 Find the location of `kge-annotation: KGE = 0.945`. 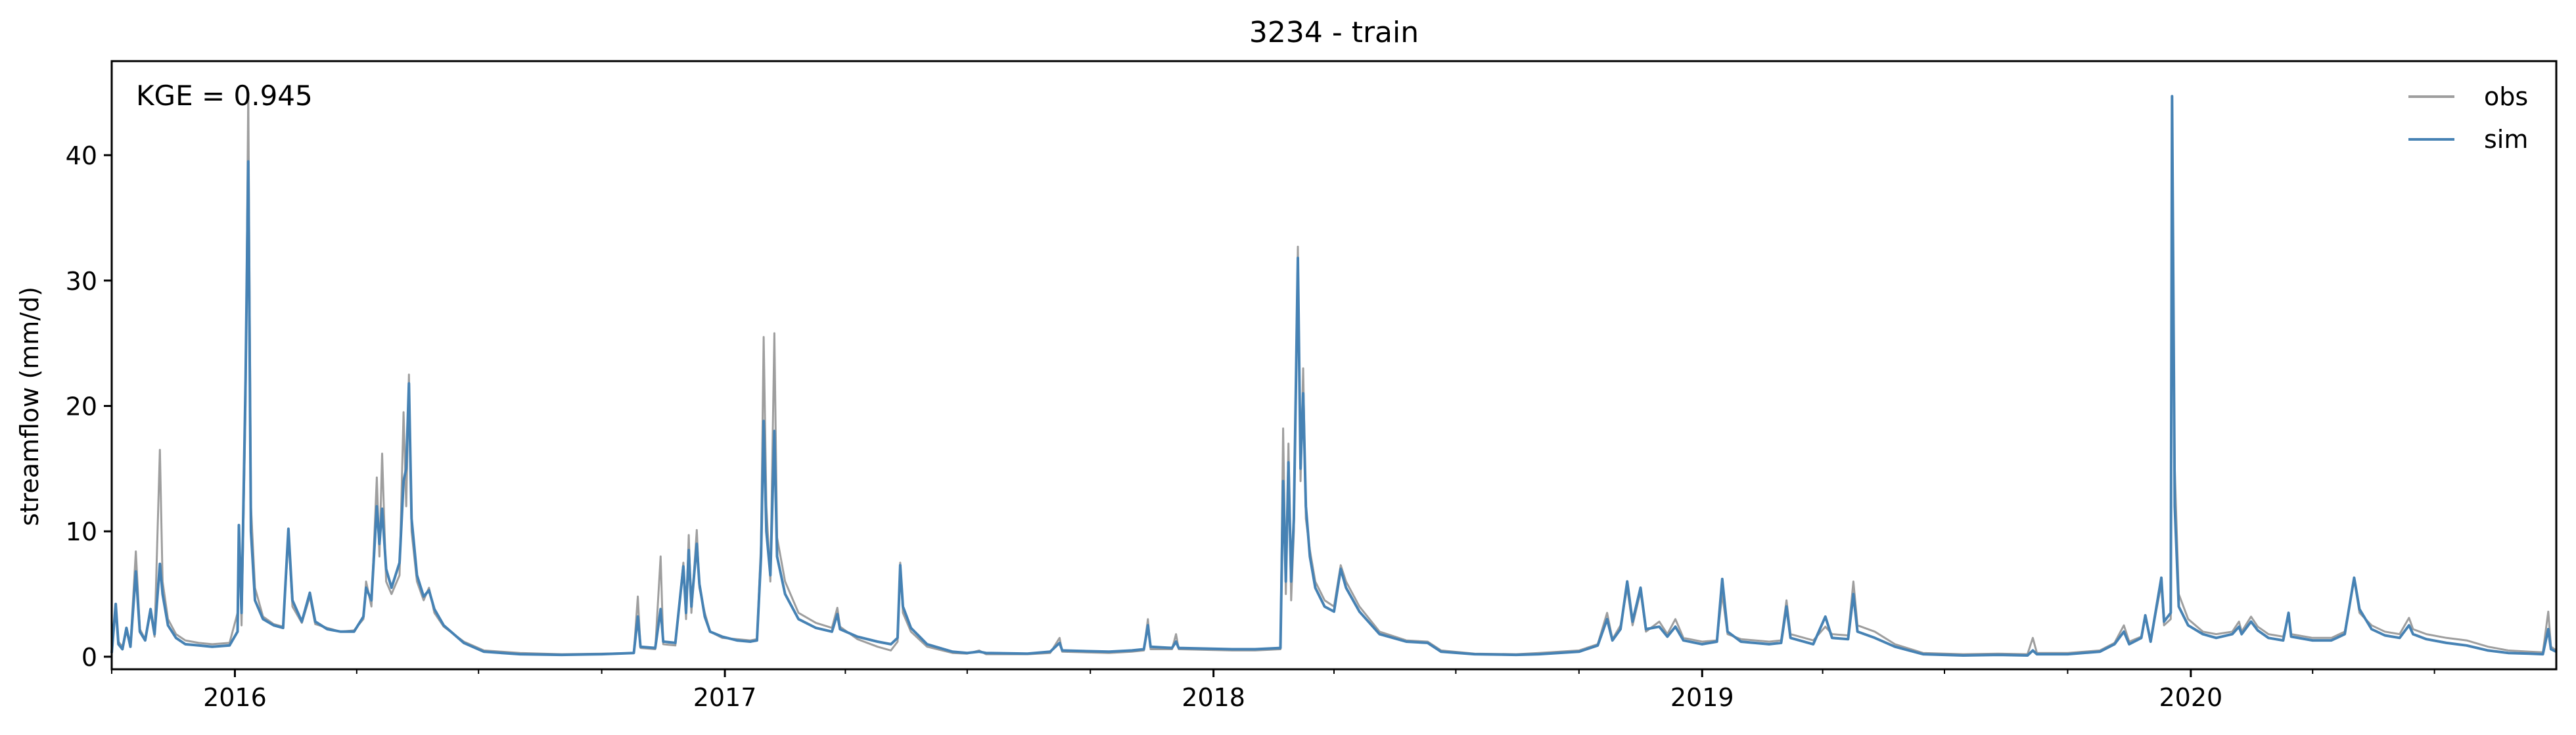

kge-annotation: KGE = 0.945 is located at coordinates (225, 96).